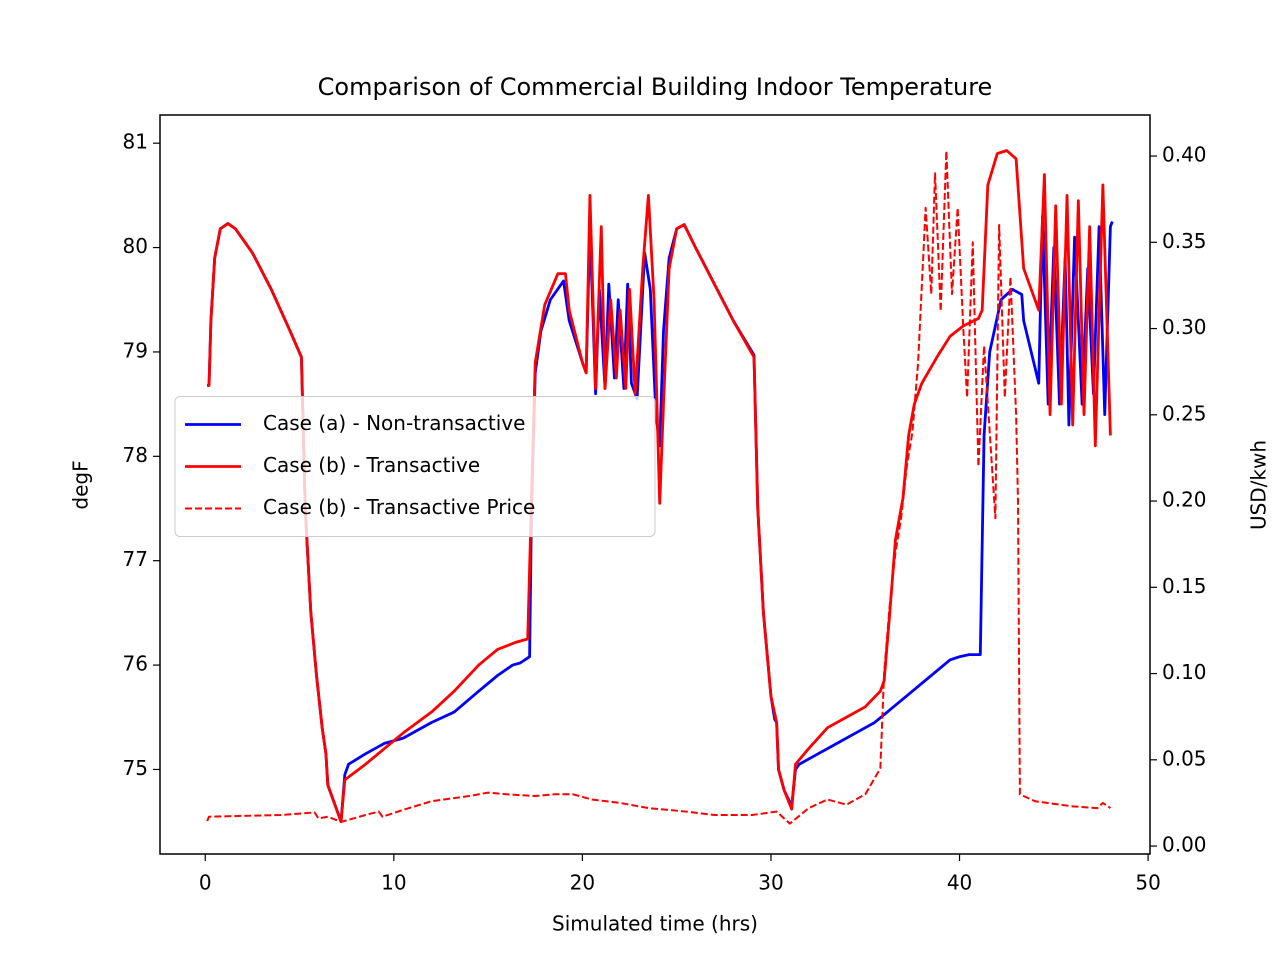  What do you see at coordinates (1184, 327) in the screenshot?
I see `y2-tick-label: 0.30` at bounding box center [1184, 327].